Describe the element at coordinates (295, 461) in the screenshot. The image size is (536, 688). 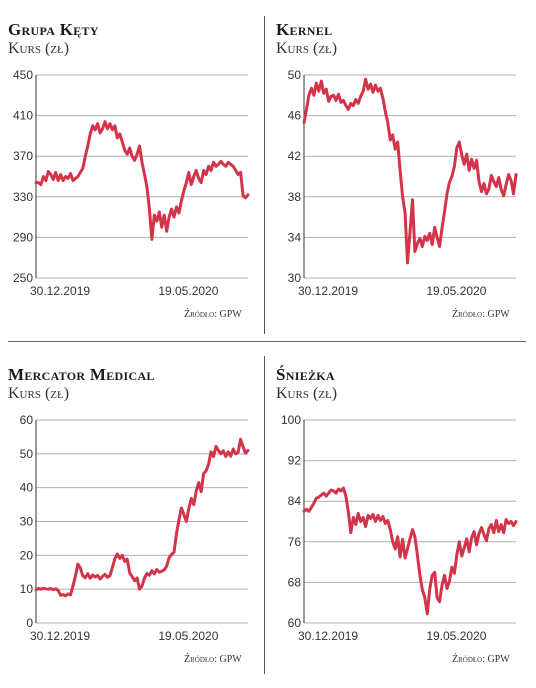
I see `y-tick-label: 92` at that location.